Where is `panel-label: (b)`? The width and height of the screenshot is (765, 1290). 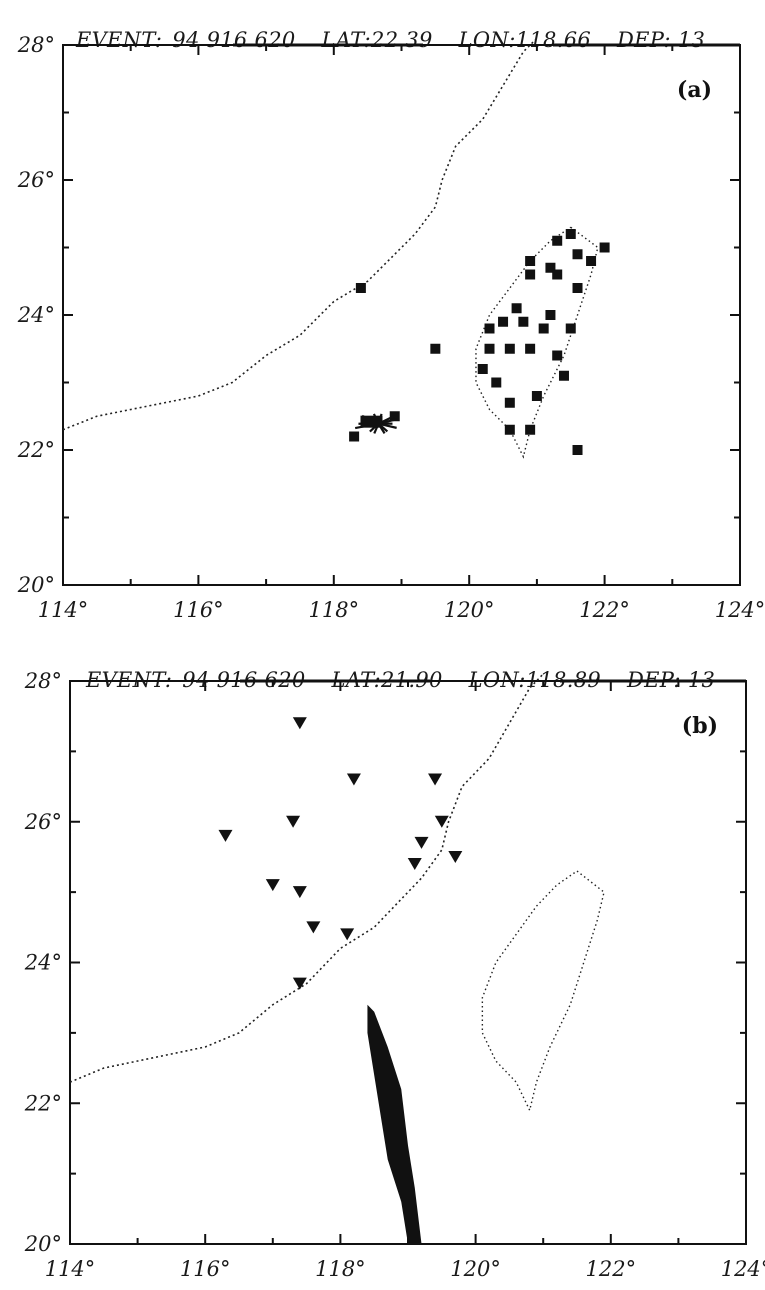 panel-label: (b) is located at coordinates (700, 726).